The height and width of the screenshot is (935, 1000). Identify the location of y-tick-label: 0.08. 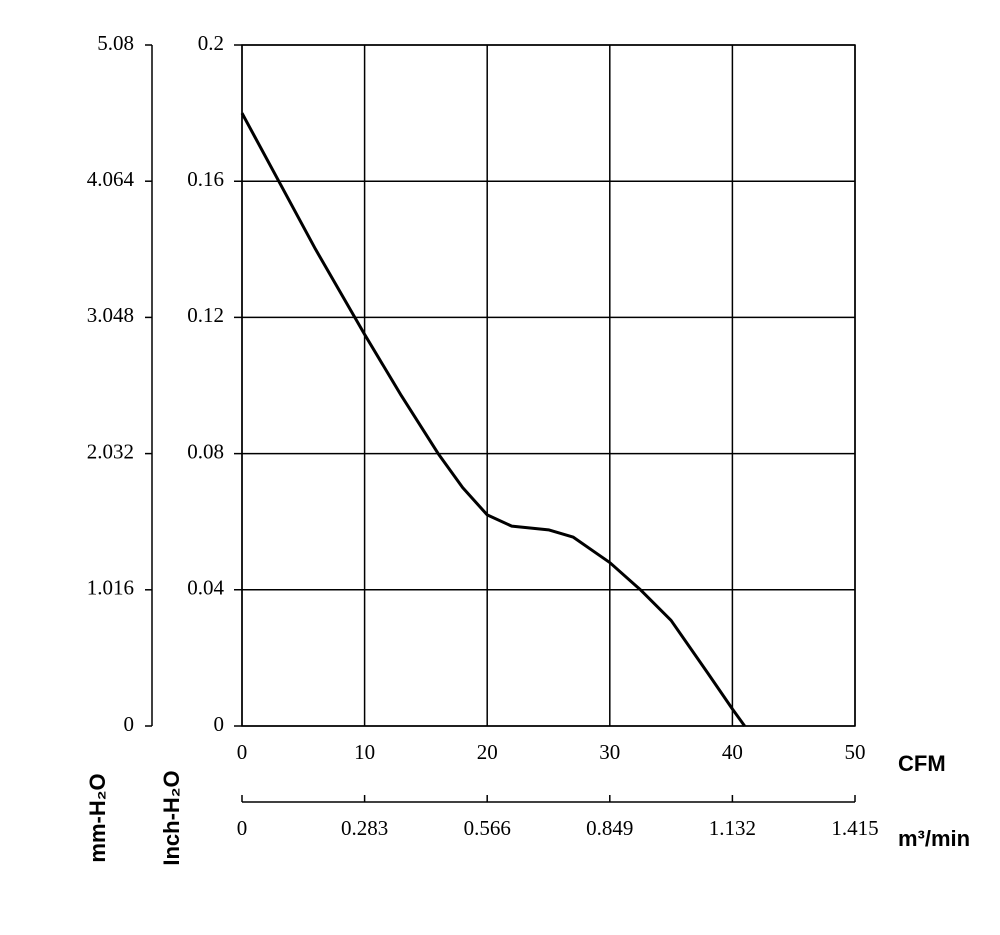
(205, 451).